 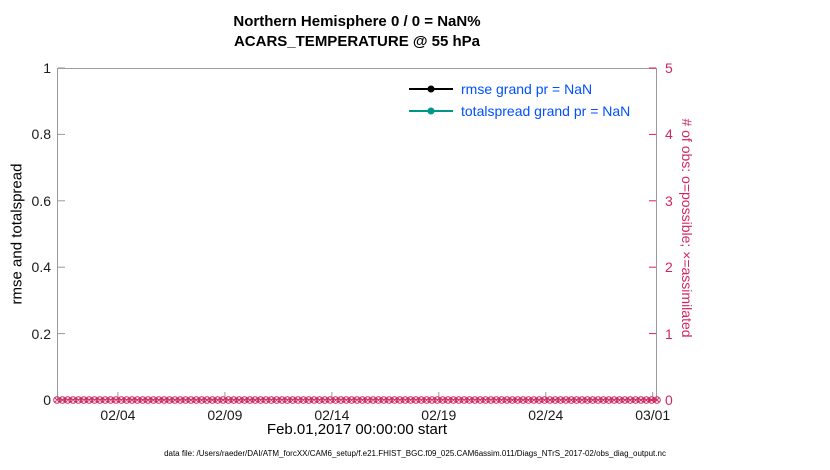 I want to click on legend-item-totalspread: totalspread grand pr = NaN, so click(x=519, y=111).